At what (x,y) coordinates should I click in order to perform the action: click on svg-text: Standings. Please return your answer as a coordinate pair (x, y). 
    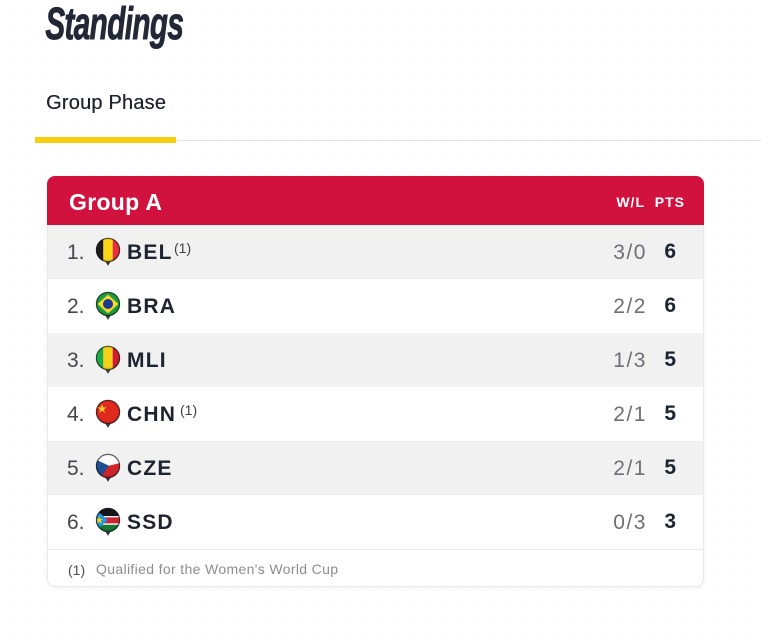
    Looking at the image, I should click on (114, 26).